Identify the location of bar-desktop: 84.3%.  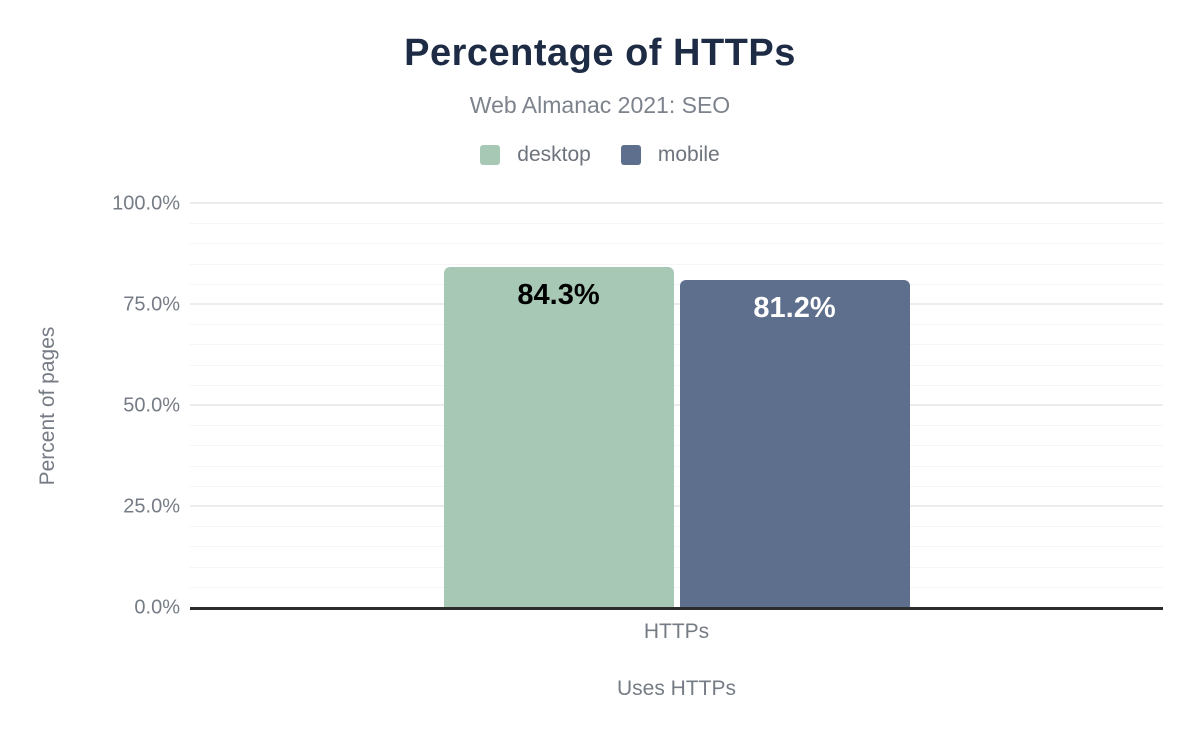
(558, 437).